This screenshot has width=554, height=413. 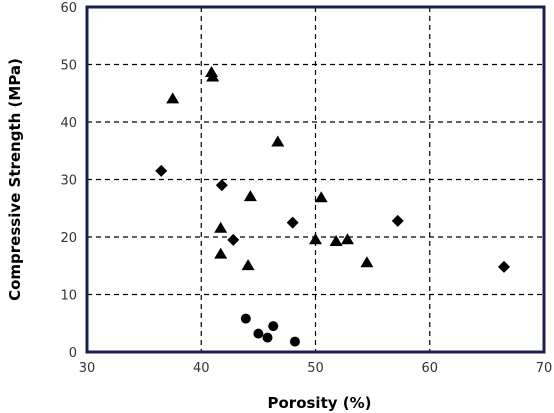 I want to click on x-tick-labels: 30 40 50 60 70, so click(x=316, y=368).